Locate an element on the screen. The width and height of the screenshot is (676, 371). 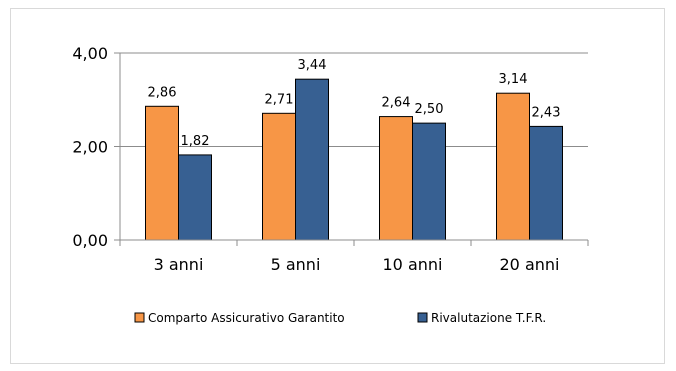
y-tick-label: 0,00 is located at coordinates (90, 240).